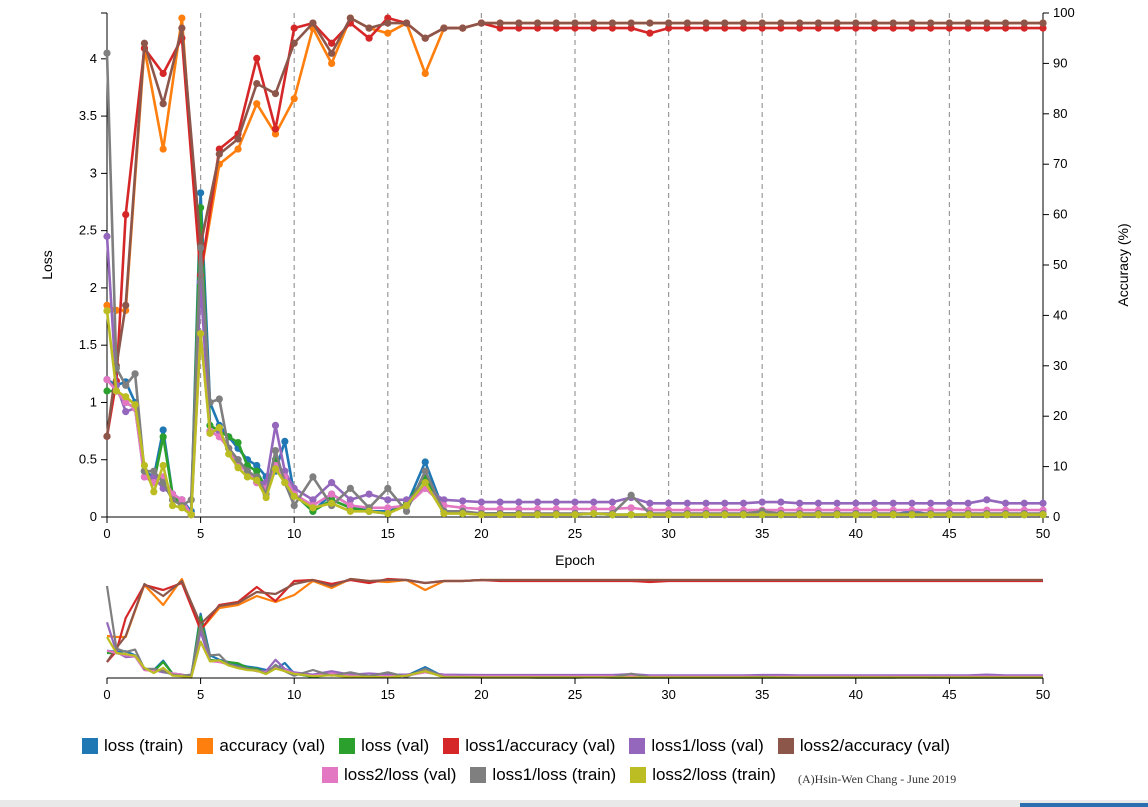  What do you see at coordinates (543, 775) in the screenshot?
I see `legend-item-loss1-loss-train: loss1/loss (train)` at bounding box center [543, 775].